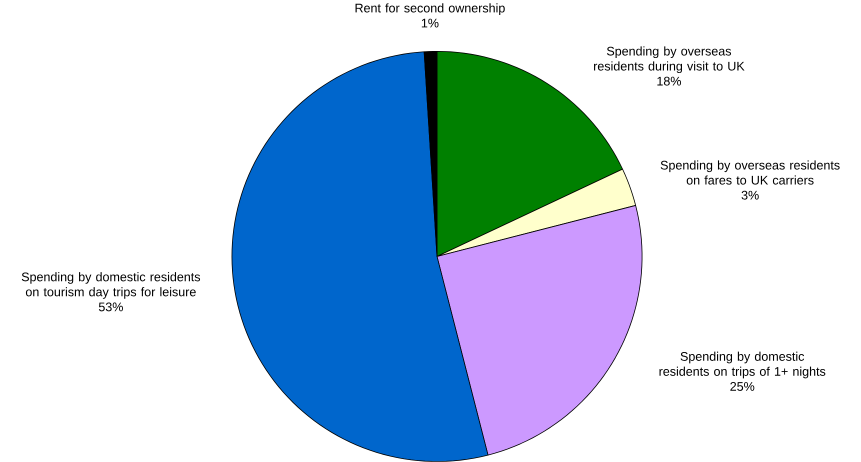 The image size is (861, 462). I want to click on slice-label: Spending by domestic residents on tourism day trips for leisure, so click(111, 285).